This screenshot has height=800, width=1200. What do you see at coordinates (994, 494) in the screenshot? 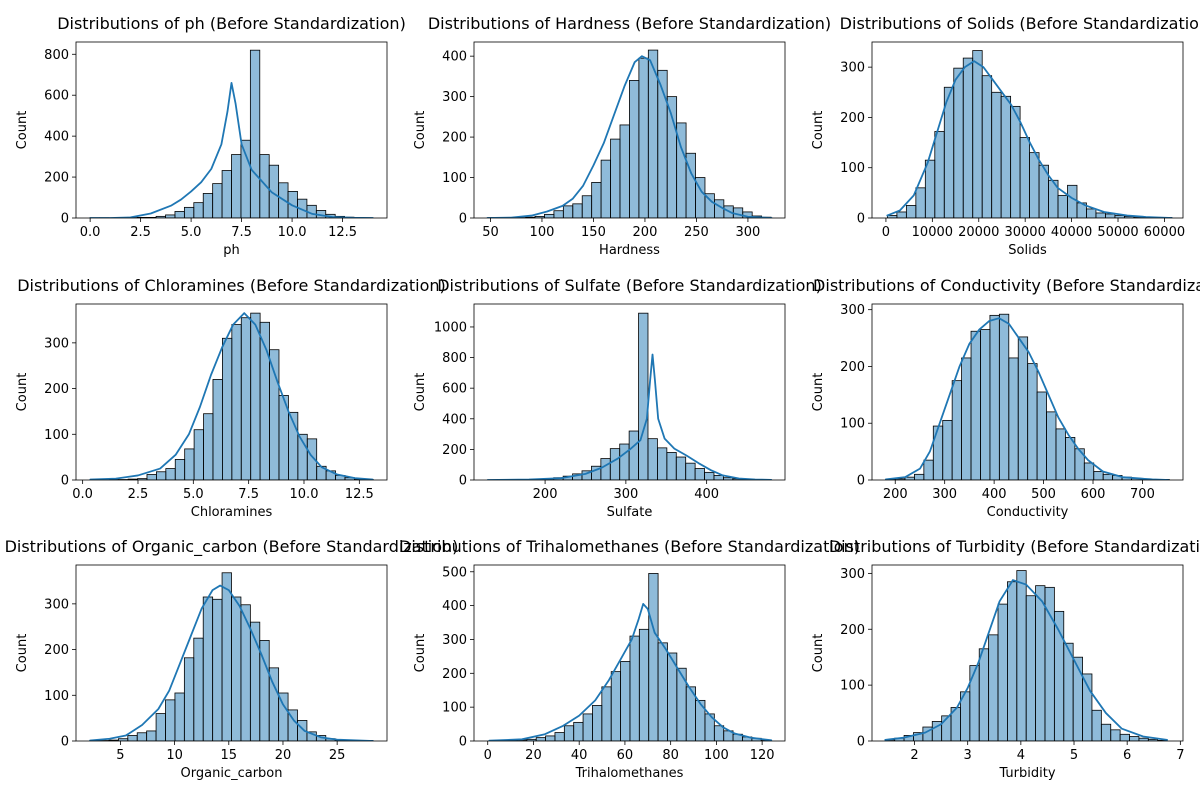
I see `x-tick-label: 400` at bounding box center [994, 494].